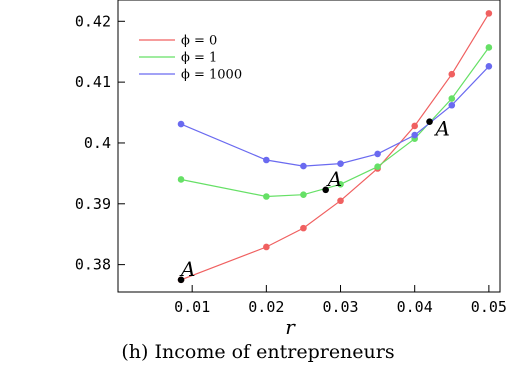  I want to click on legend-label: ϕ = 1000, so click(211, 75).